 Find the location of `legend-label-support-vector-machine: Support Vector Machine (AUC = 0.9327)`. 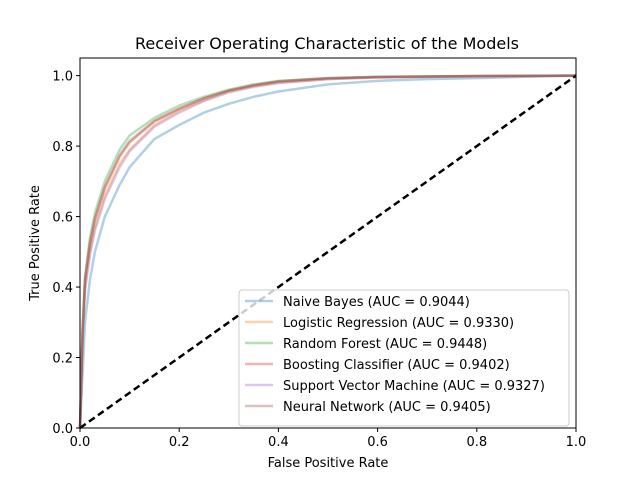

legend-label-support-vector-machine: Support Vector Machine (AUC = 0.9327) is located at coordinates (414, 386).